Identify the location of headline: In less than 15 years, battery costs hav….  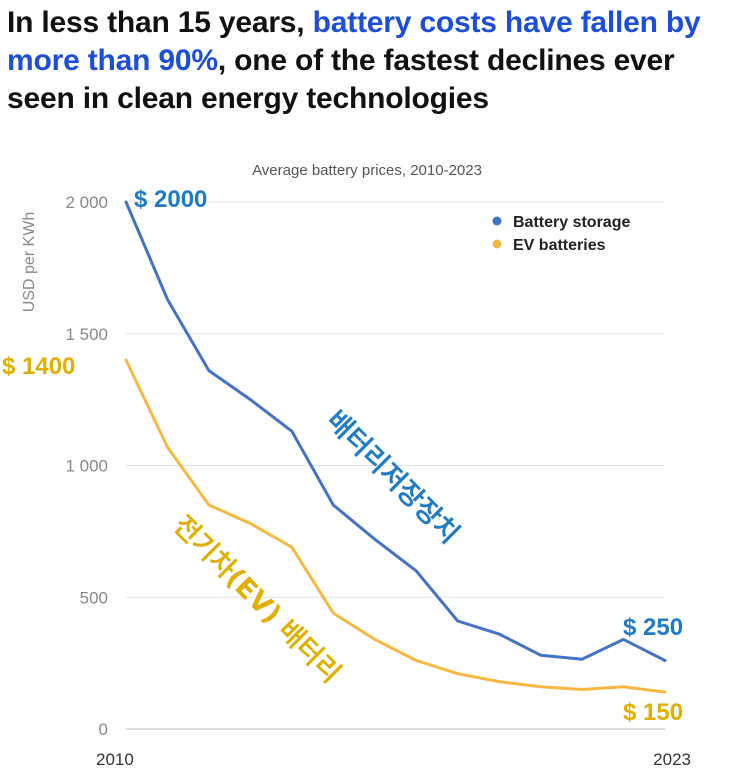
(372, 61).